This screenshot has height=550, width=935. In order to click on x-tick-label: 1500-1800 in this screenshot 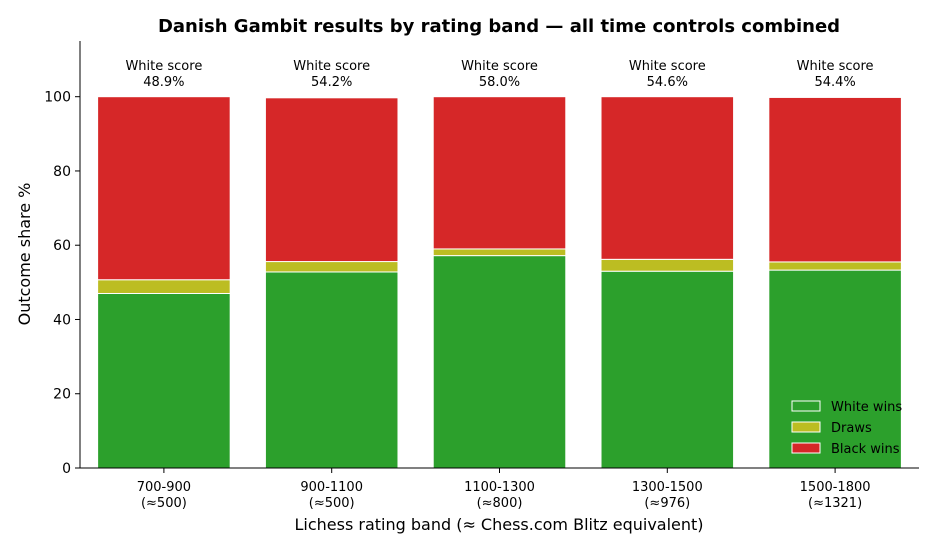, I will do `click(835, 487)`.